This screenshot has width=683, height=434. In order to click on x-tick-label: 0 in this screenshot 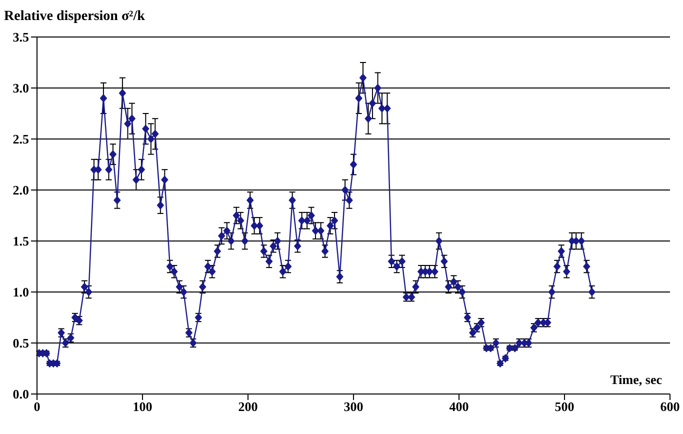, I will do `click(37, 406)`.